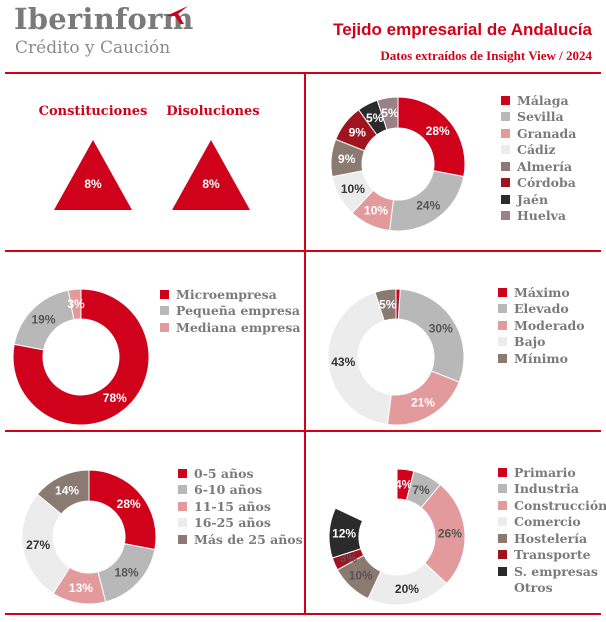 This screenshot has width=606, height=622. Describe the element at coordinates (344, 534) in the screenshot. I see `slice-label-s-empresas: 12%` at that location.